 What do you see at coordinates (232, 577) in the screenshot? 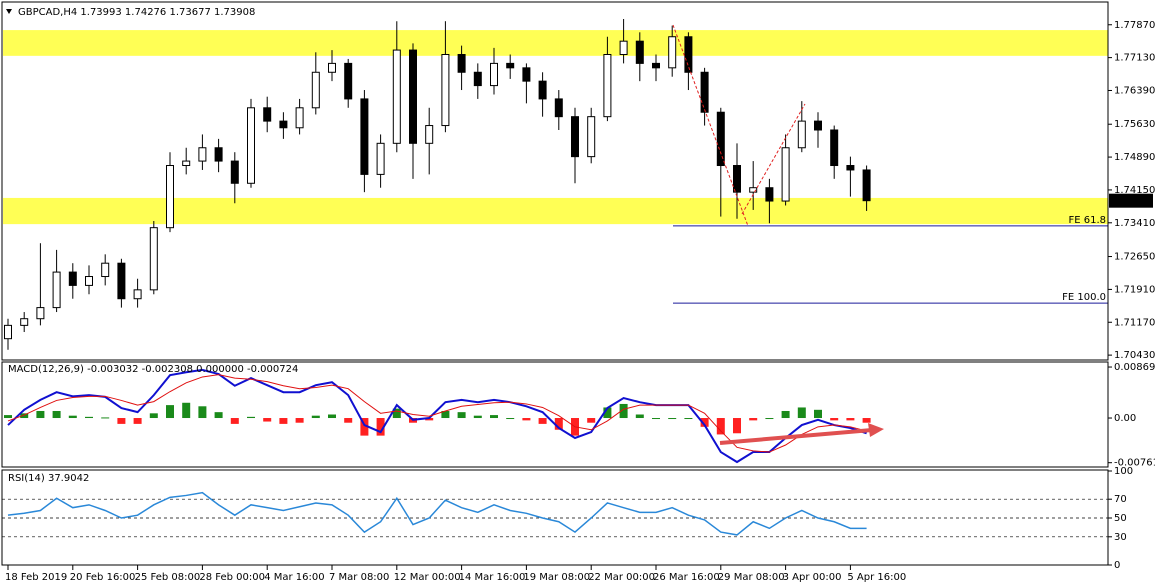
I see `x-tick-label: 28 Feb 00:00` at bounding box center [232, 577].